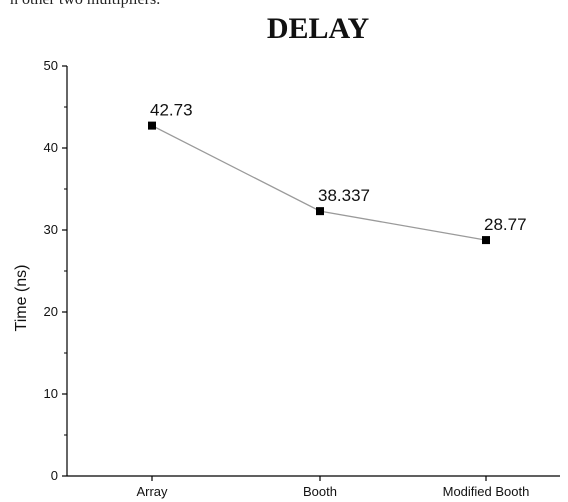 This screenshot has width=568, height=502. I want to click on x-tick-label: Booth, so click(320, 491).